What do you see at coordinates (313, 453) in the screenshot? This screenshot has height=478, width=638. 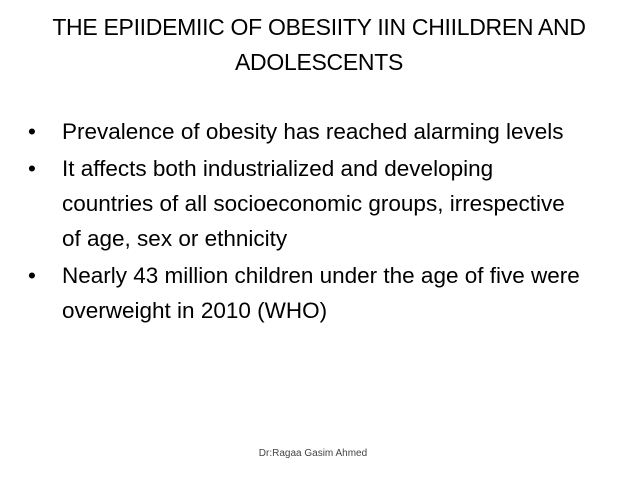 I see `footer: Dr:Ragaa Gasim Ahmed` at bounding box center [313, 453].